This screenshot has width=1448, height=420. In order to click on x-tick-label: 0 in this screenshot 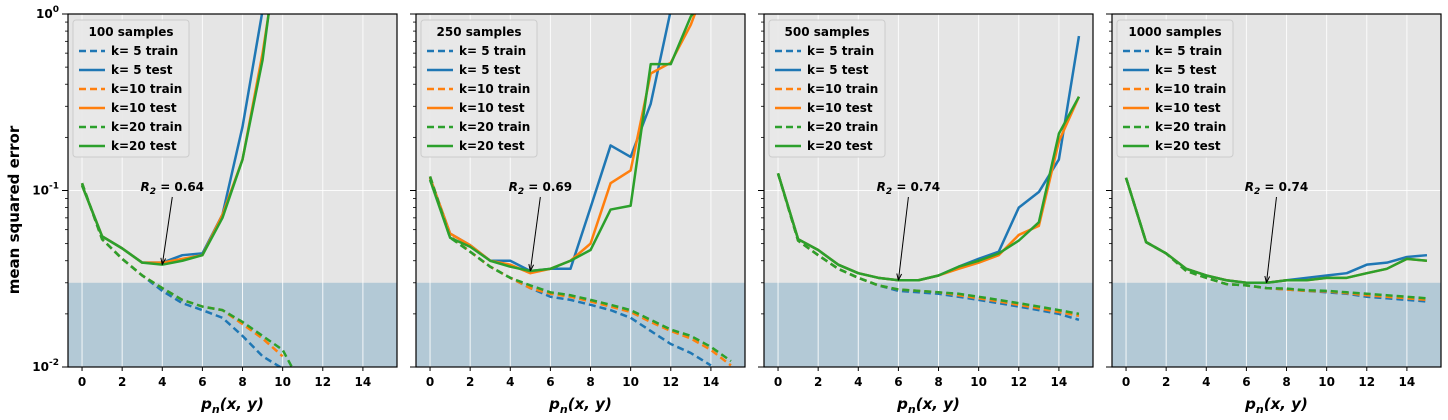, I will do `click(82, 382)`.